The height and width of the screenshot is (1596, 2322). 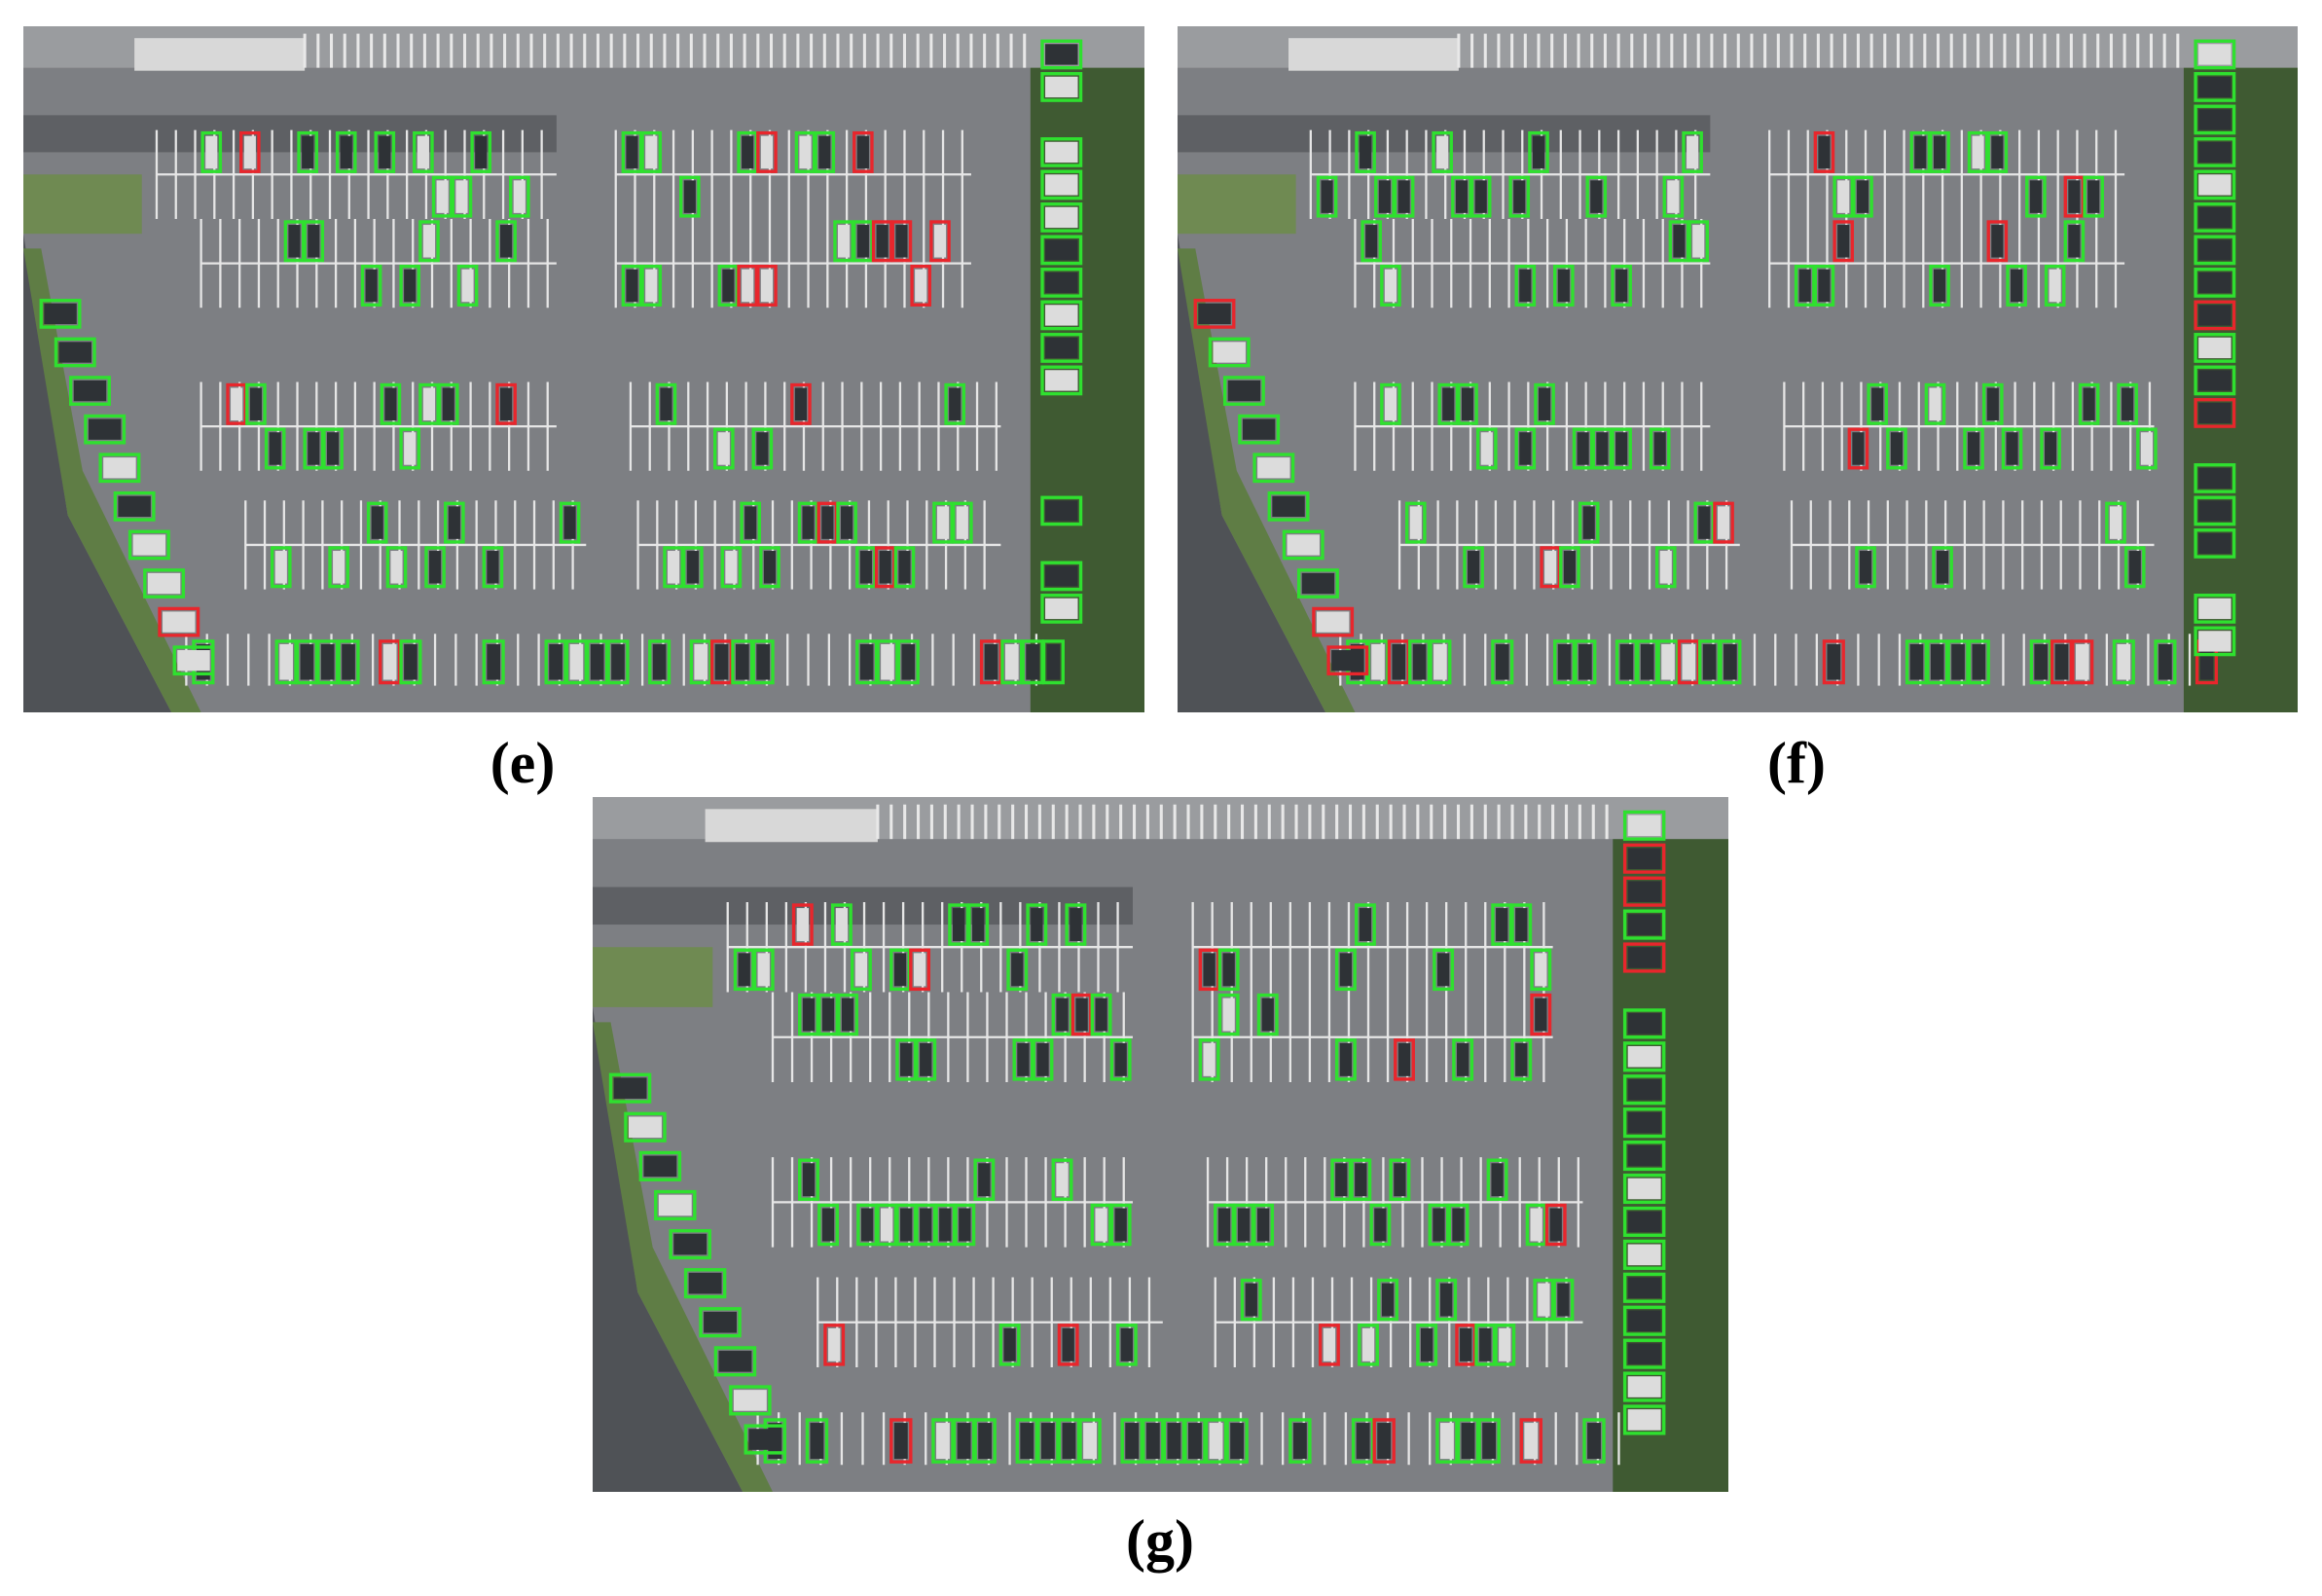 What do you see at coordinates (1670, 1144) in the screenshot?
I see `trees` at bounding box center [1670, 1144].